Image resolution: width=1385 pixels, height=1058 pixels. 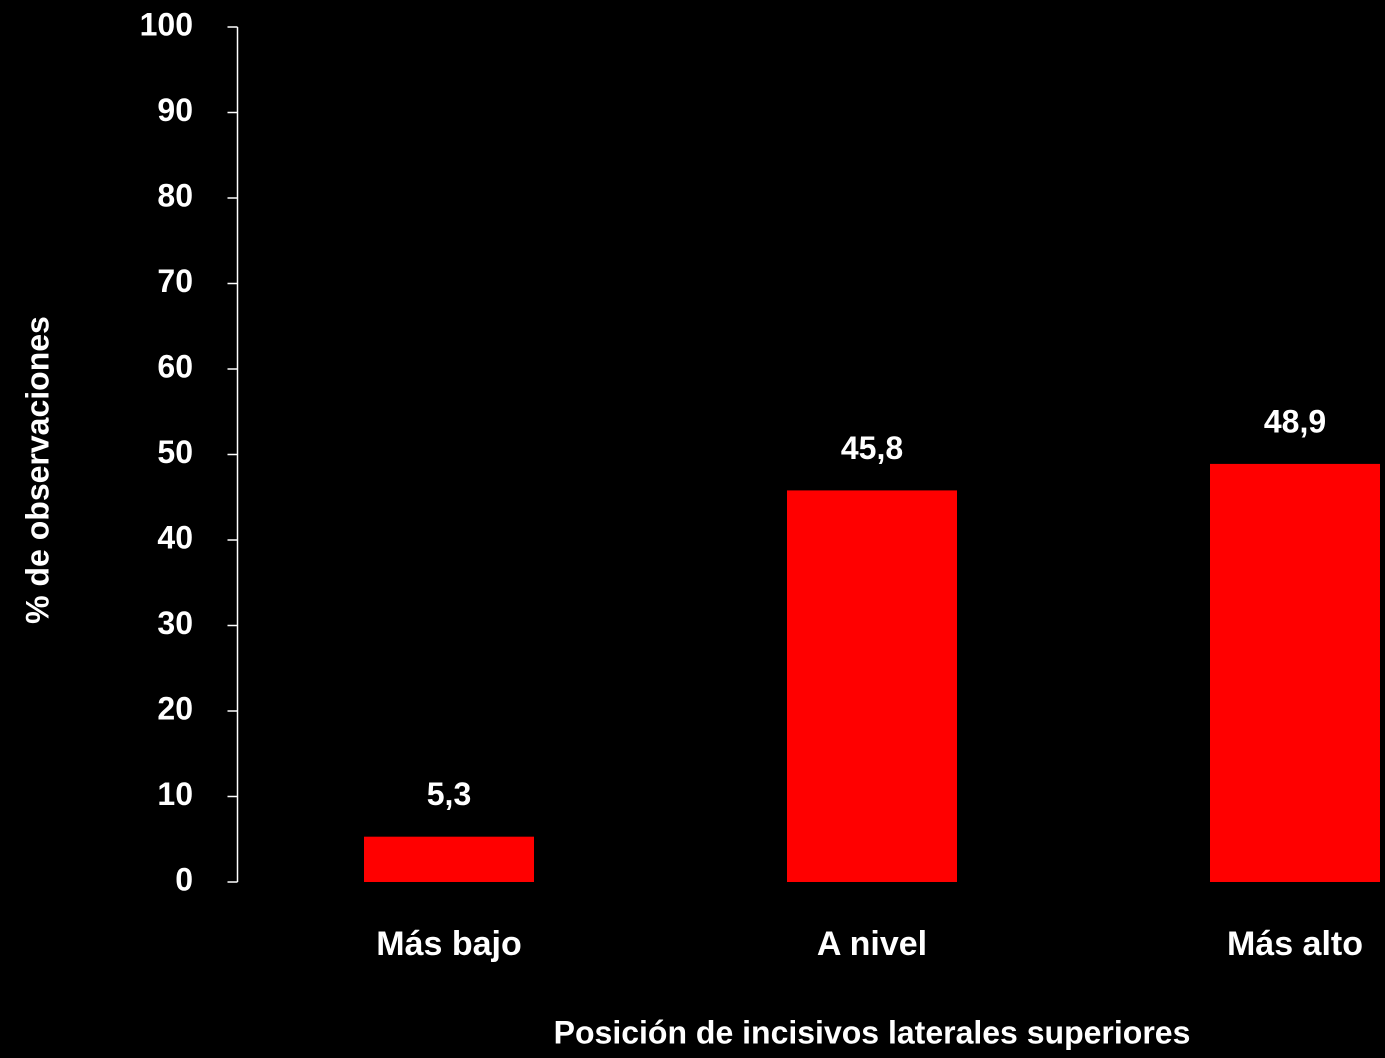 I want to click on value-label: 48,9, so click(x=1295, y=421).